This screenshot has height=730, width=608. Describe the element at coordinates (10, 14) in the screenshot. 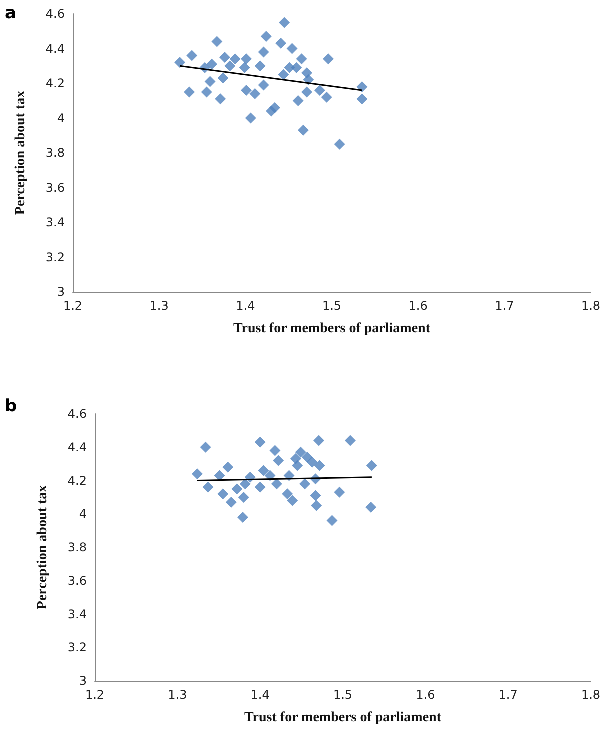

I see `chart-title: a` at that location.